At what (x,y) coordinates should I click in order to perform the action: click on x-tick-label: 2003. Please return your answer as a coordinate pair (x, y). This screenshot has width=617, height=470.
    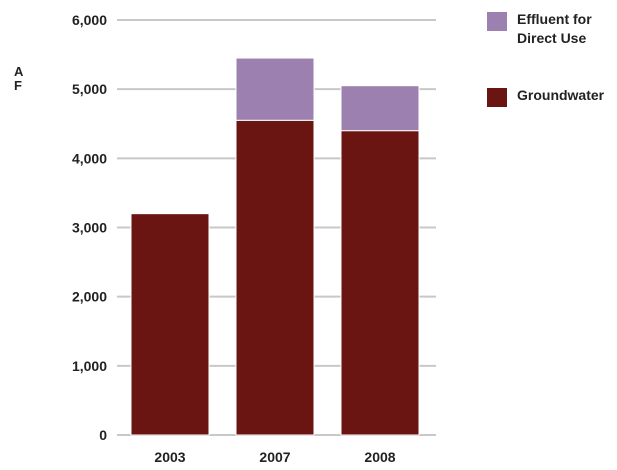
    Looking at the image, I should click on (169, 457).